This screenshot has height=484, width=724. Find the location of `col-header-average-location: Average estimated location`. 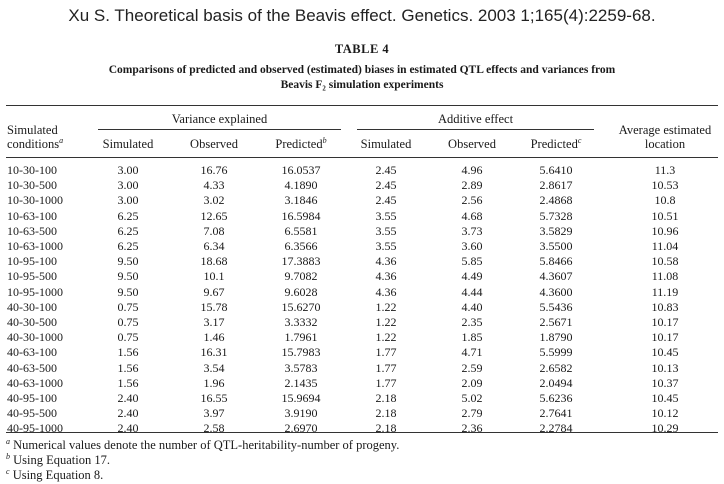

col-header-average-location: Average estimated location is located at coordinates (665, 137).